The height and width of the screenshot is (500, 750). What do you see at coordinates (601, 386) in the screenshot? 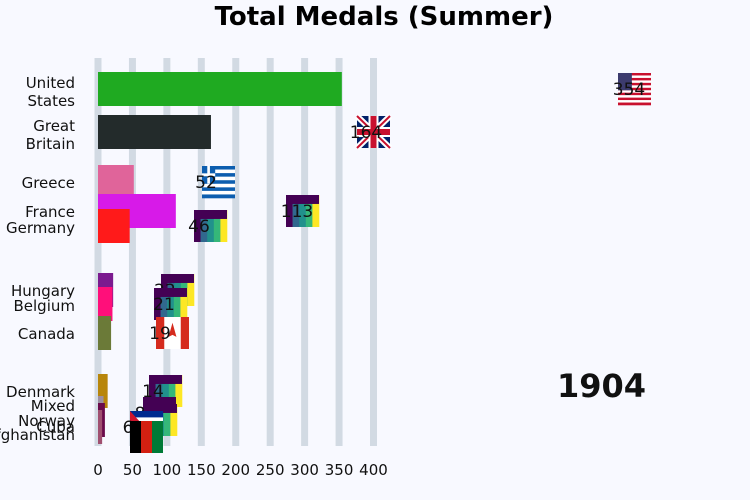
I see `period-label: 1904` at bounding box center [601, 386].